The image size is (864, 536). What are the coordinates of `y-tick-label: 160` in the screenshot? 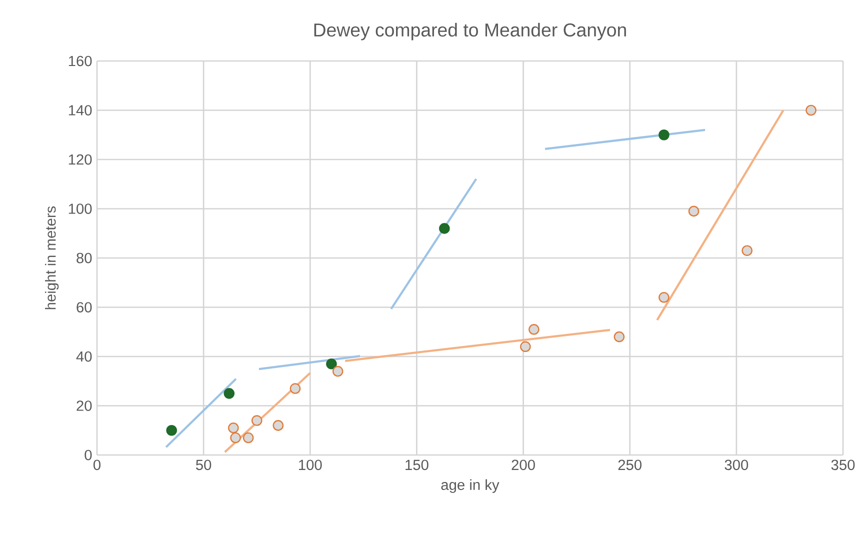 It's located at (80, 61).